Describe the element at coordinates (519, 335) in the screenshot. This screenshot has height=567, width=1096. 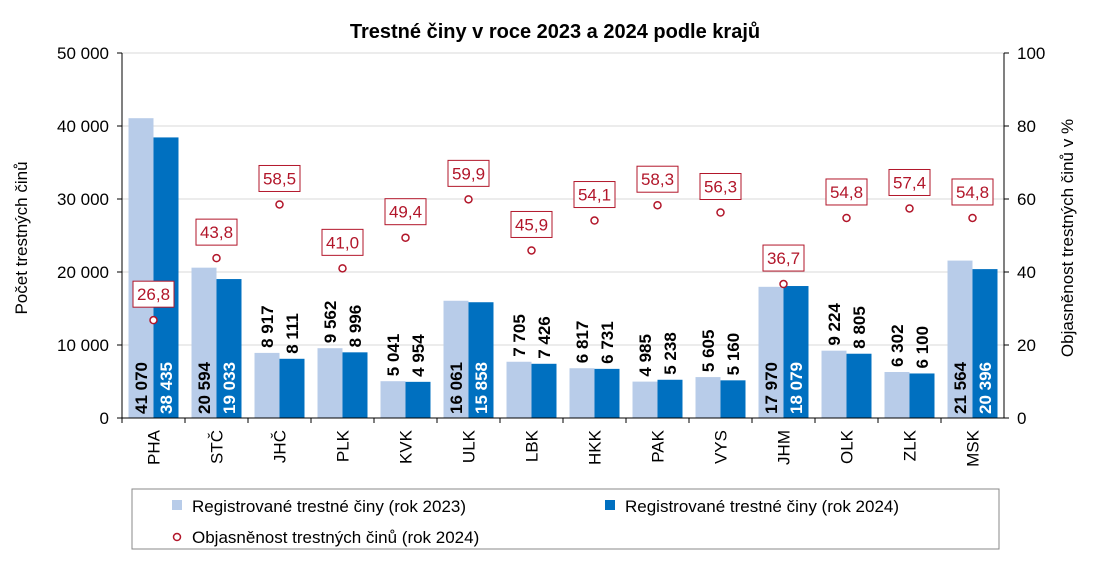
I see `bar-2023-value-label: 7 705` at that location.